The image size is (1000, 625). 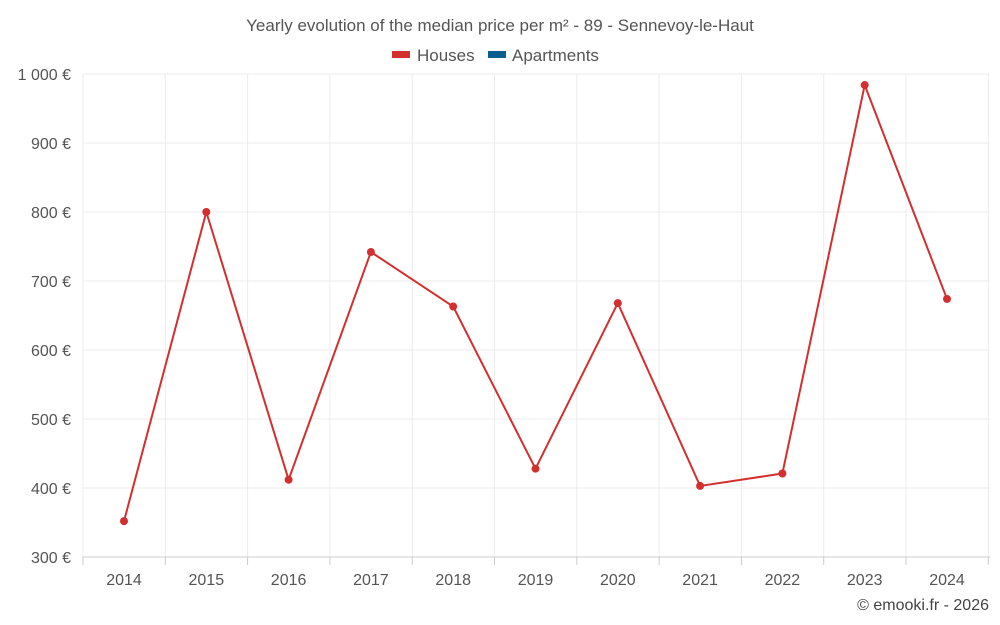 I want to click on x-tick-label: 2021, so click(x=700, y=580).